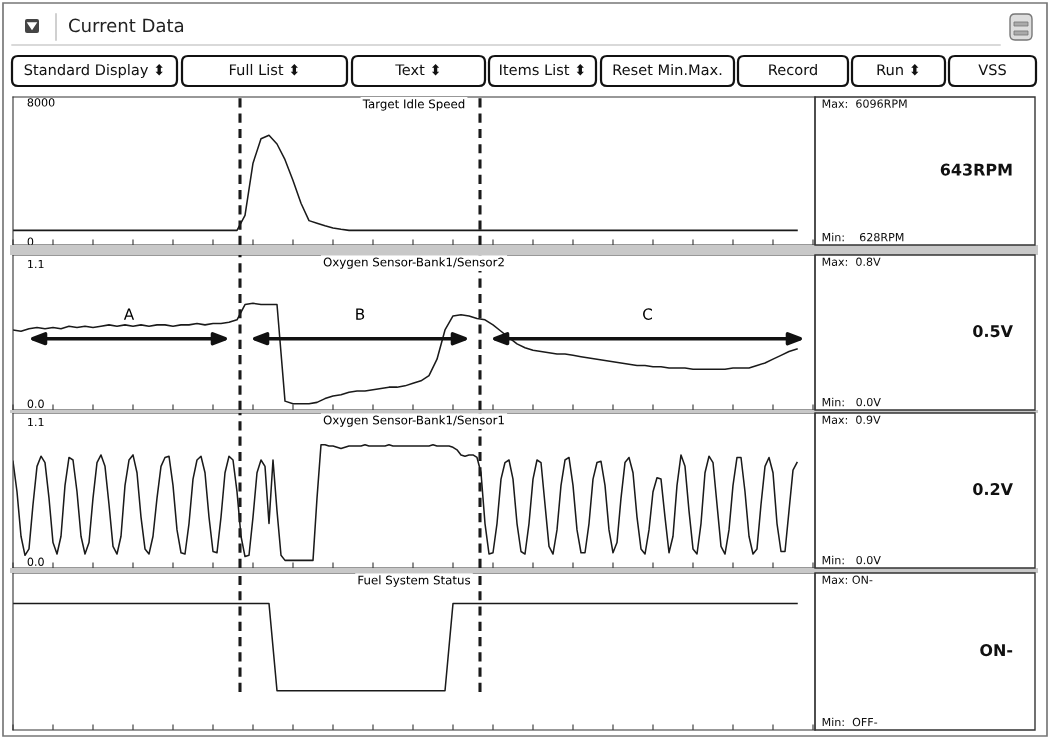 This screenshot has height=739, width=1050. I want to click on text: Max: 6096RPM, so click(864, 103).